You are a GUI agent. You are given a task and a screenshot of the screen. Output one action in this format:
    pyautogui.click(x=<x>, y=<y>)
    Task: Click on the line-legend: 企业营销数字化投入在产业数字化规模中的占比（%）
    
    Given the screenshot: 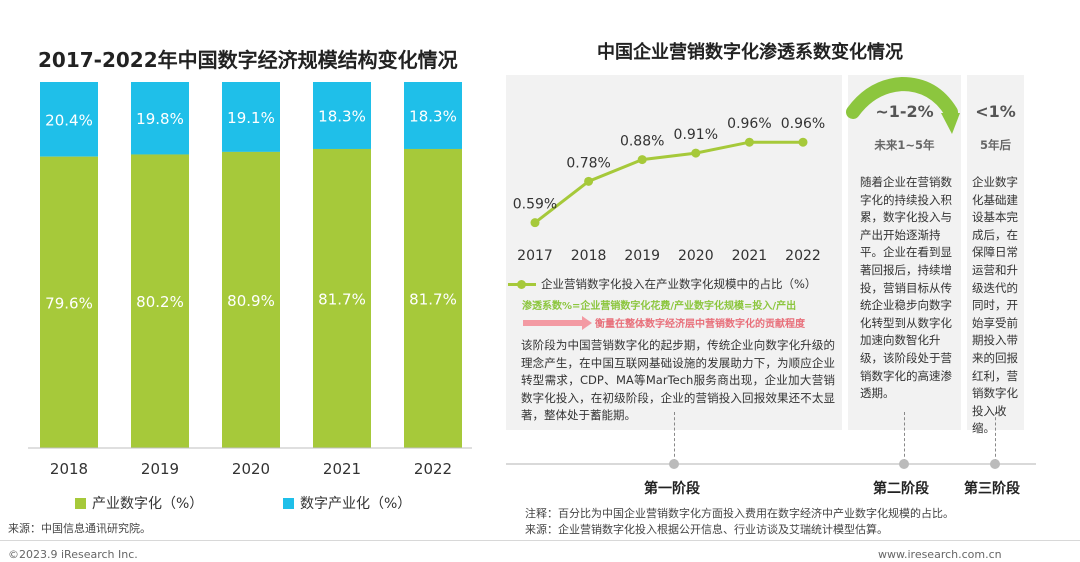 What is the action you would take?
    pyautogui.click(x=662, y=284)
    